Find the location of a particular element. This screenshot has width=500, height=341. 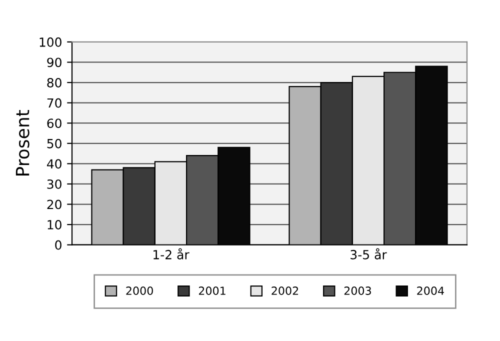

y-tick-label: 10 is located at coordinates (55, 225).